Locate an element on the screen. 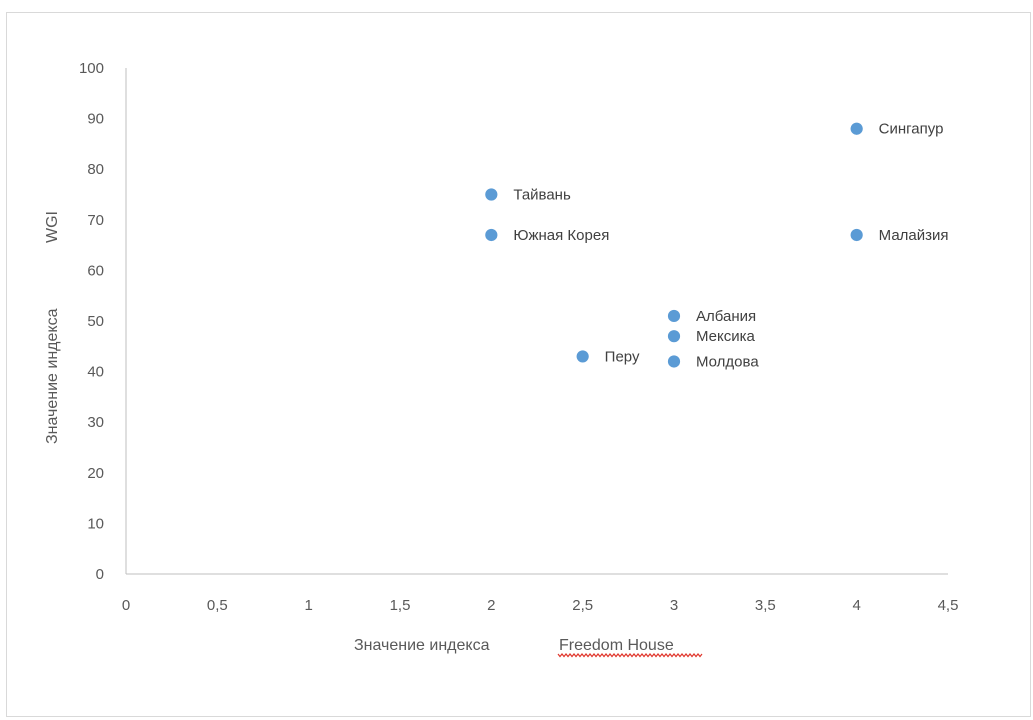 Image resolution: width=1033 pixels, height=720 pixels. y-tick-label: 50 is located at coordinates (95, 321).